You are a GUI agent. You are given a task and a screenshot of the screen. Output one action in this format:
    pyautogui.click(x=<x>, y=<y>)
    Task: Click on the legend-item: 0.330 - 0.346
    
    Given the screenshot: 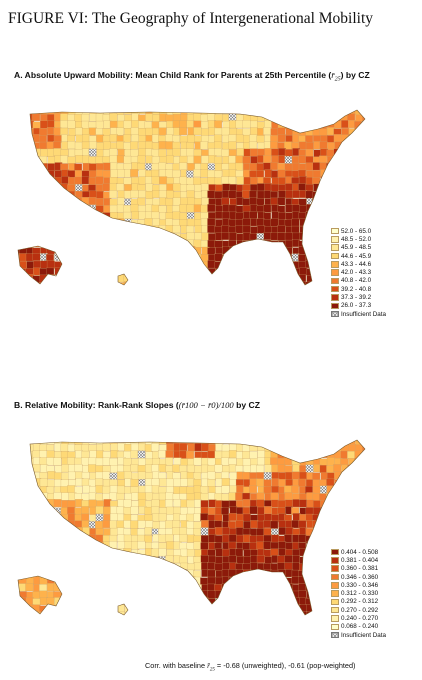 What is the action you would take?
    pyautogui.click(x=358, y=585)
    